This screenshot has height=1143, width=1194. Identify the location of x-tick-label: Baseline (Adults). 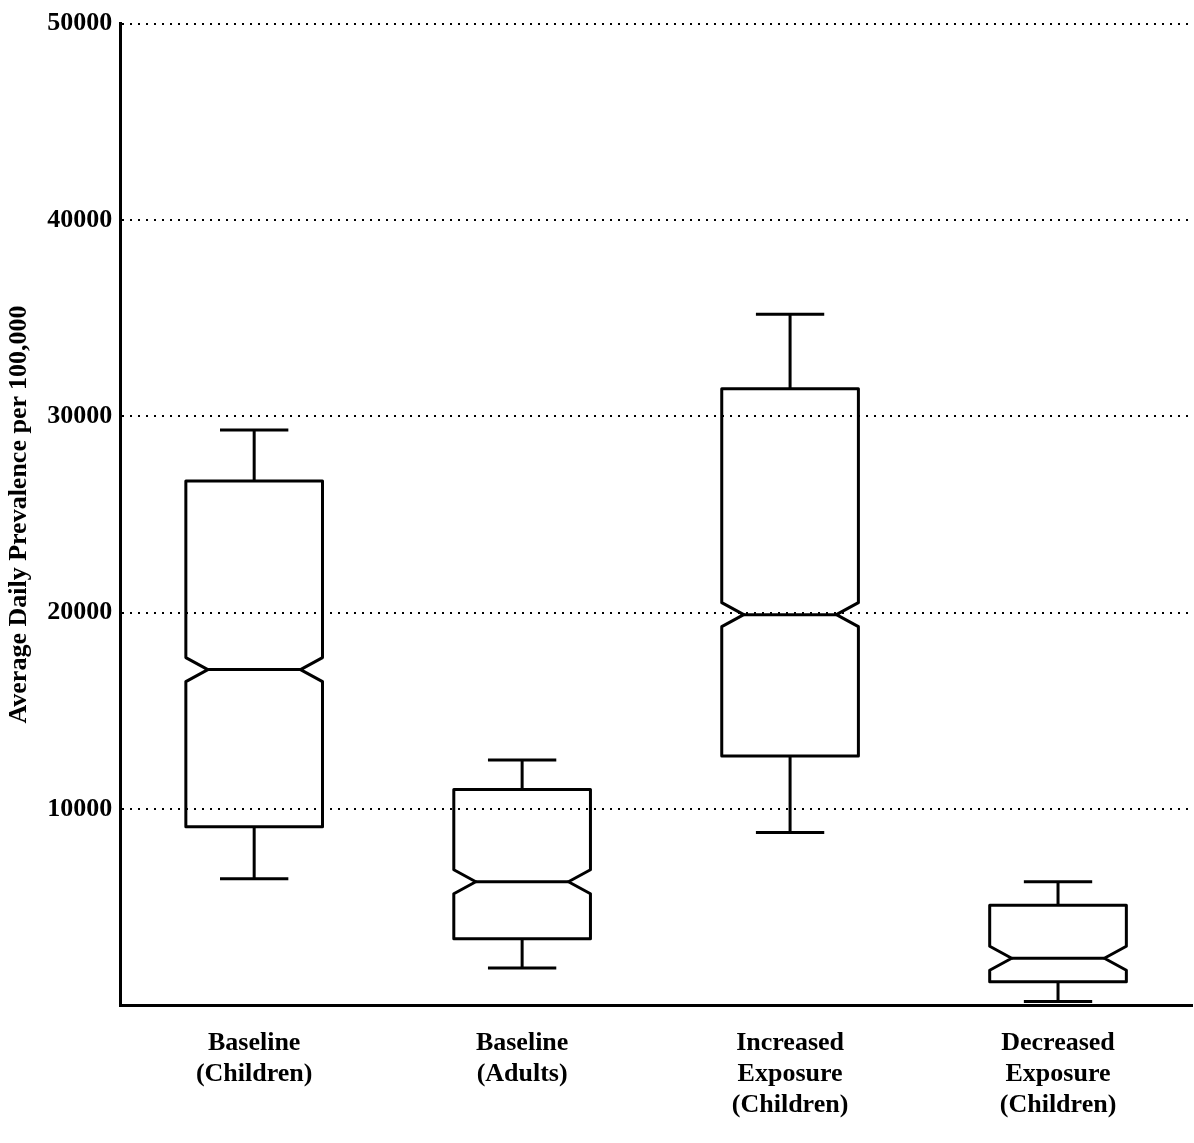
(522, 1056).